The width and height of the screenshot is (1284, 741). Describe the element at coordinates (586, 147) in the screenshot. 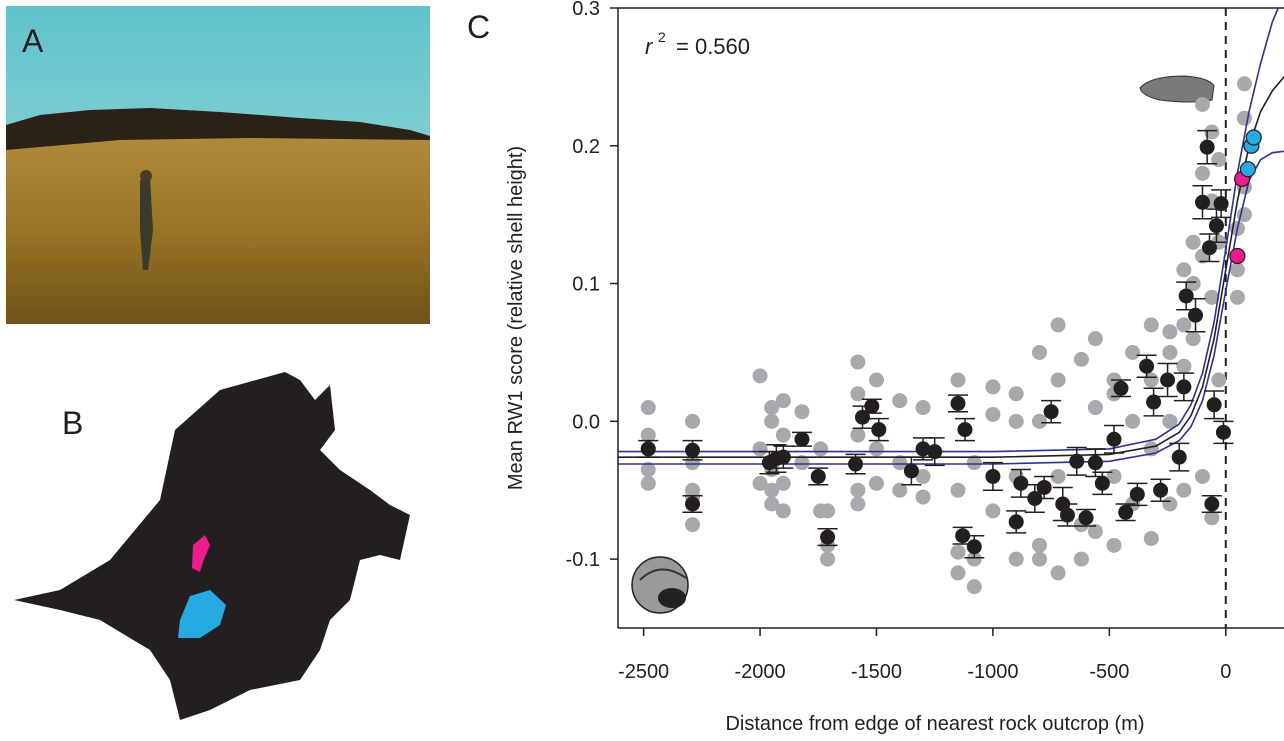

I see `y-tick-label: 0.2` at that location.